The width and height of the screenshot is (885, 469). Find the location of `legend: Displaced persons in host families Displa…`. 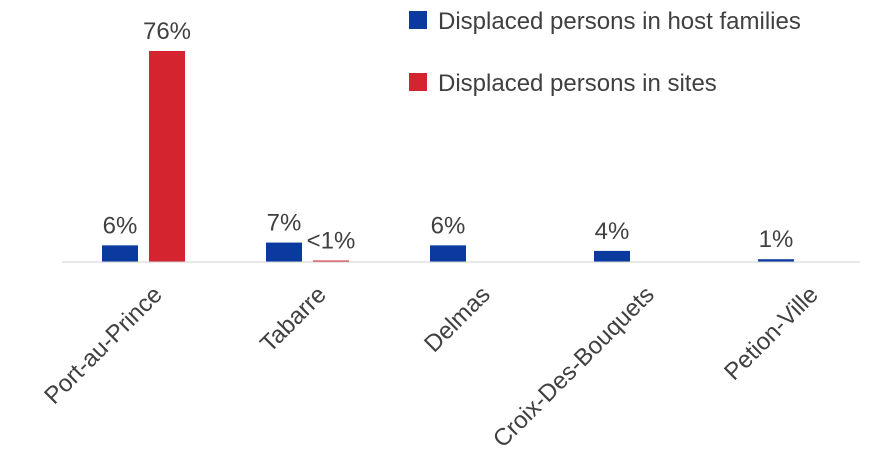

legend: Displaced persons in host families Displa… is located at coordinates (605, 52).